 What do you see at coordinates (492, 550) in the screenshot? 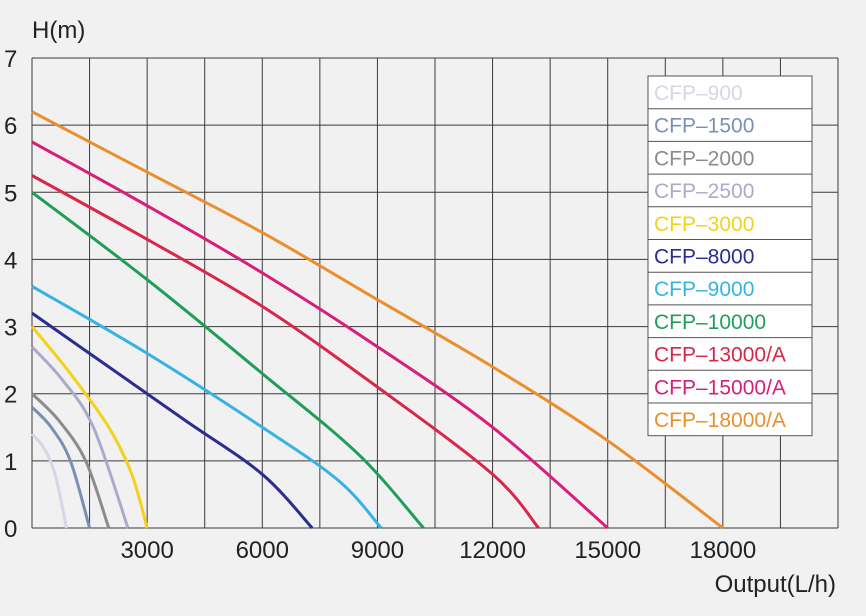
I see `x-tick-label: 12000` at bounding box center [492, 550].